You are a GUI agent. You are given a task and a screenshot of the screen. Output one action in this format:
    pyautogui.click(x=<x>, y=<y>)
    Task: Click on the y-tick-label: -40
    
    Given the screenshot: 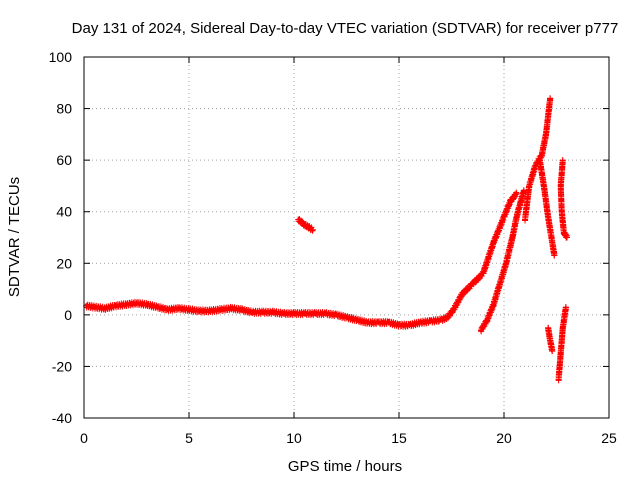 What is the action you would take?
    pyautogui.click(x=62, y=418)
    